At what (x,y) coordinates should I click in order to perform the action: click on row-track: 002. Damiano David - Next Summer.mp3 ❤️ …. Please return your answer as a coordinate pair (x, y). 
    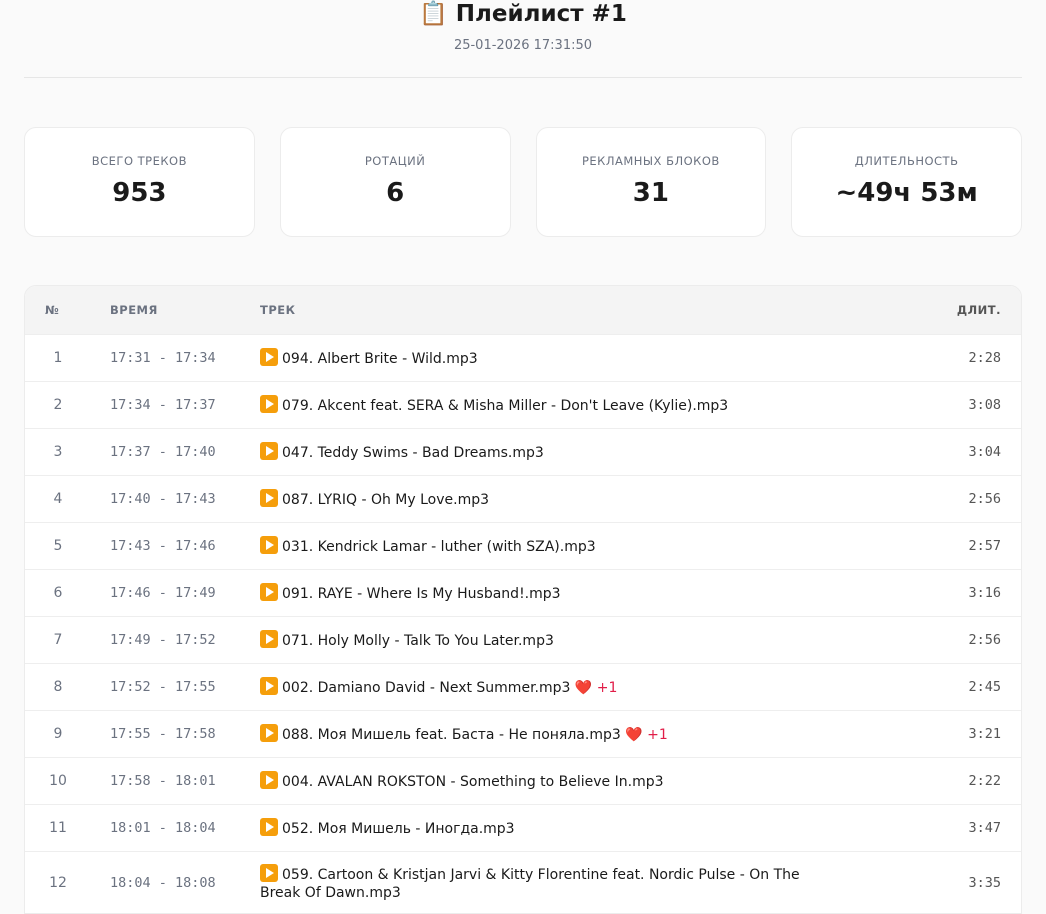
    Looking at the image, I should click on (595, 687).